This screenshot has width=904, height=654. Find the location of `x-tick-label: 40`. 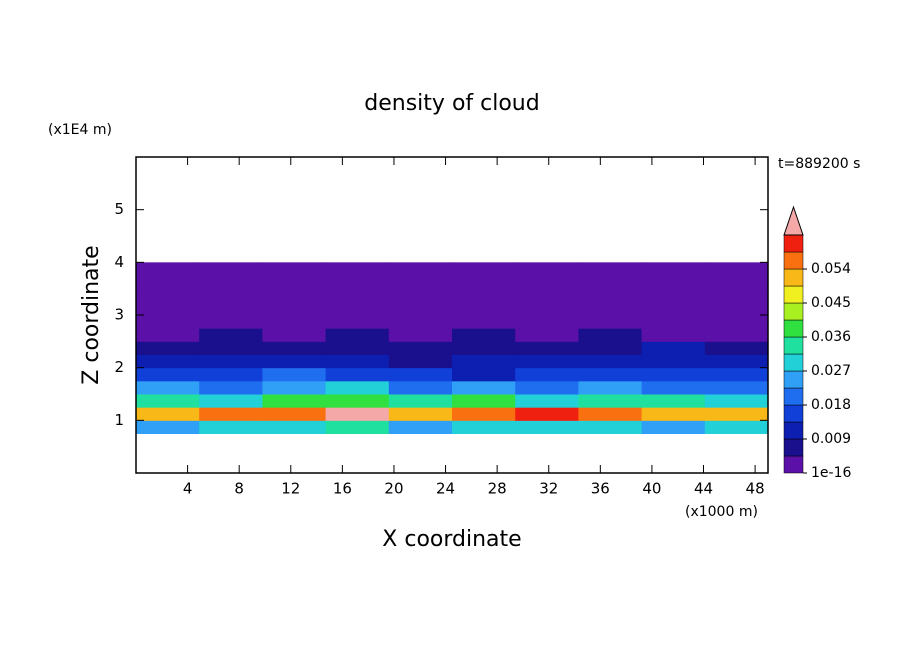

x-tick-label: 40 is located at coordinates (651, 489).